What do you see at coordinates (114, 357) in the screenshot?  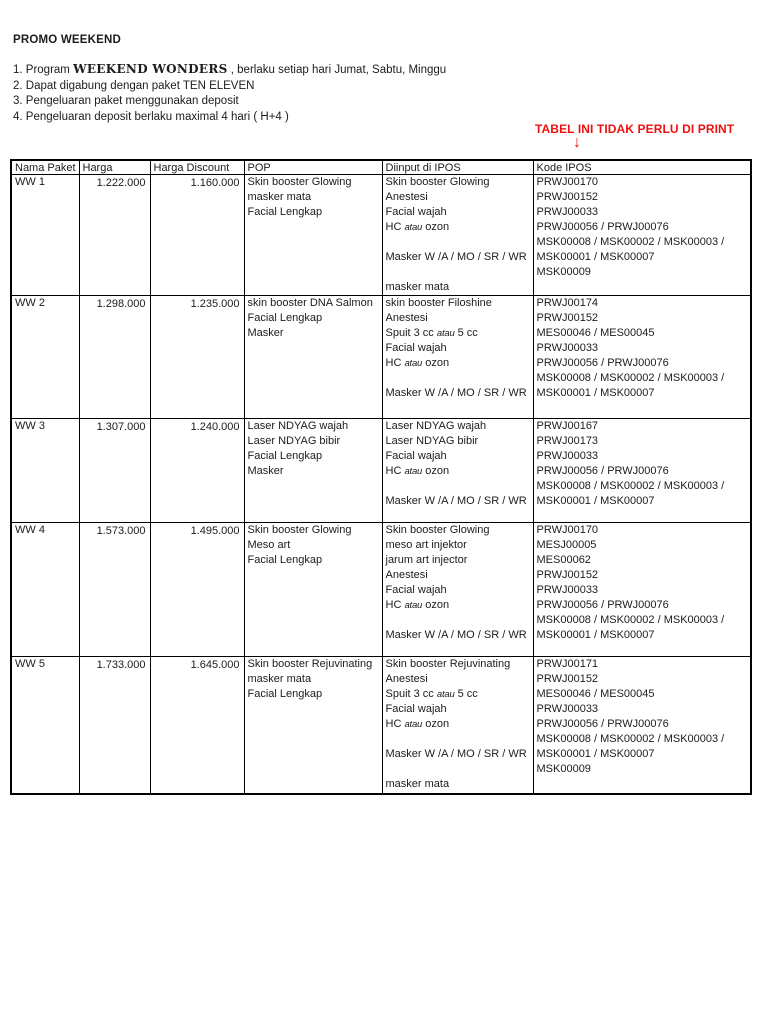 I see `cell-harga: 1.298.000` at bounding box center [114, 357].